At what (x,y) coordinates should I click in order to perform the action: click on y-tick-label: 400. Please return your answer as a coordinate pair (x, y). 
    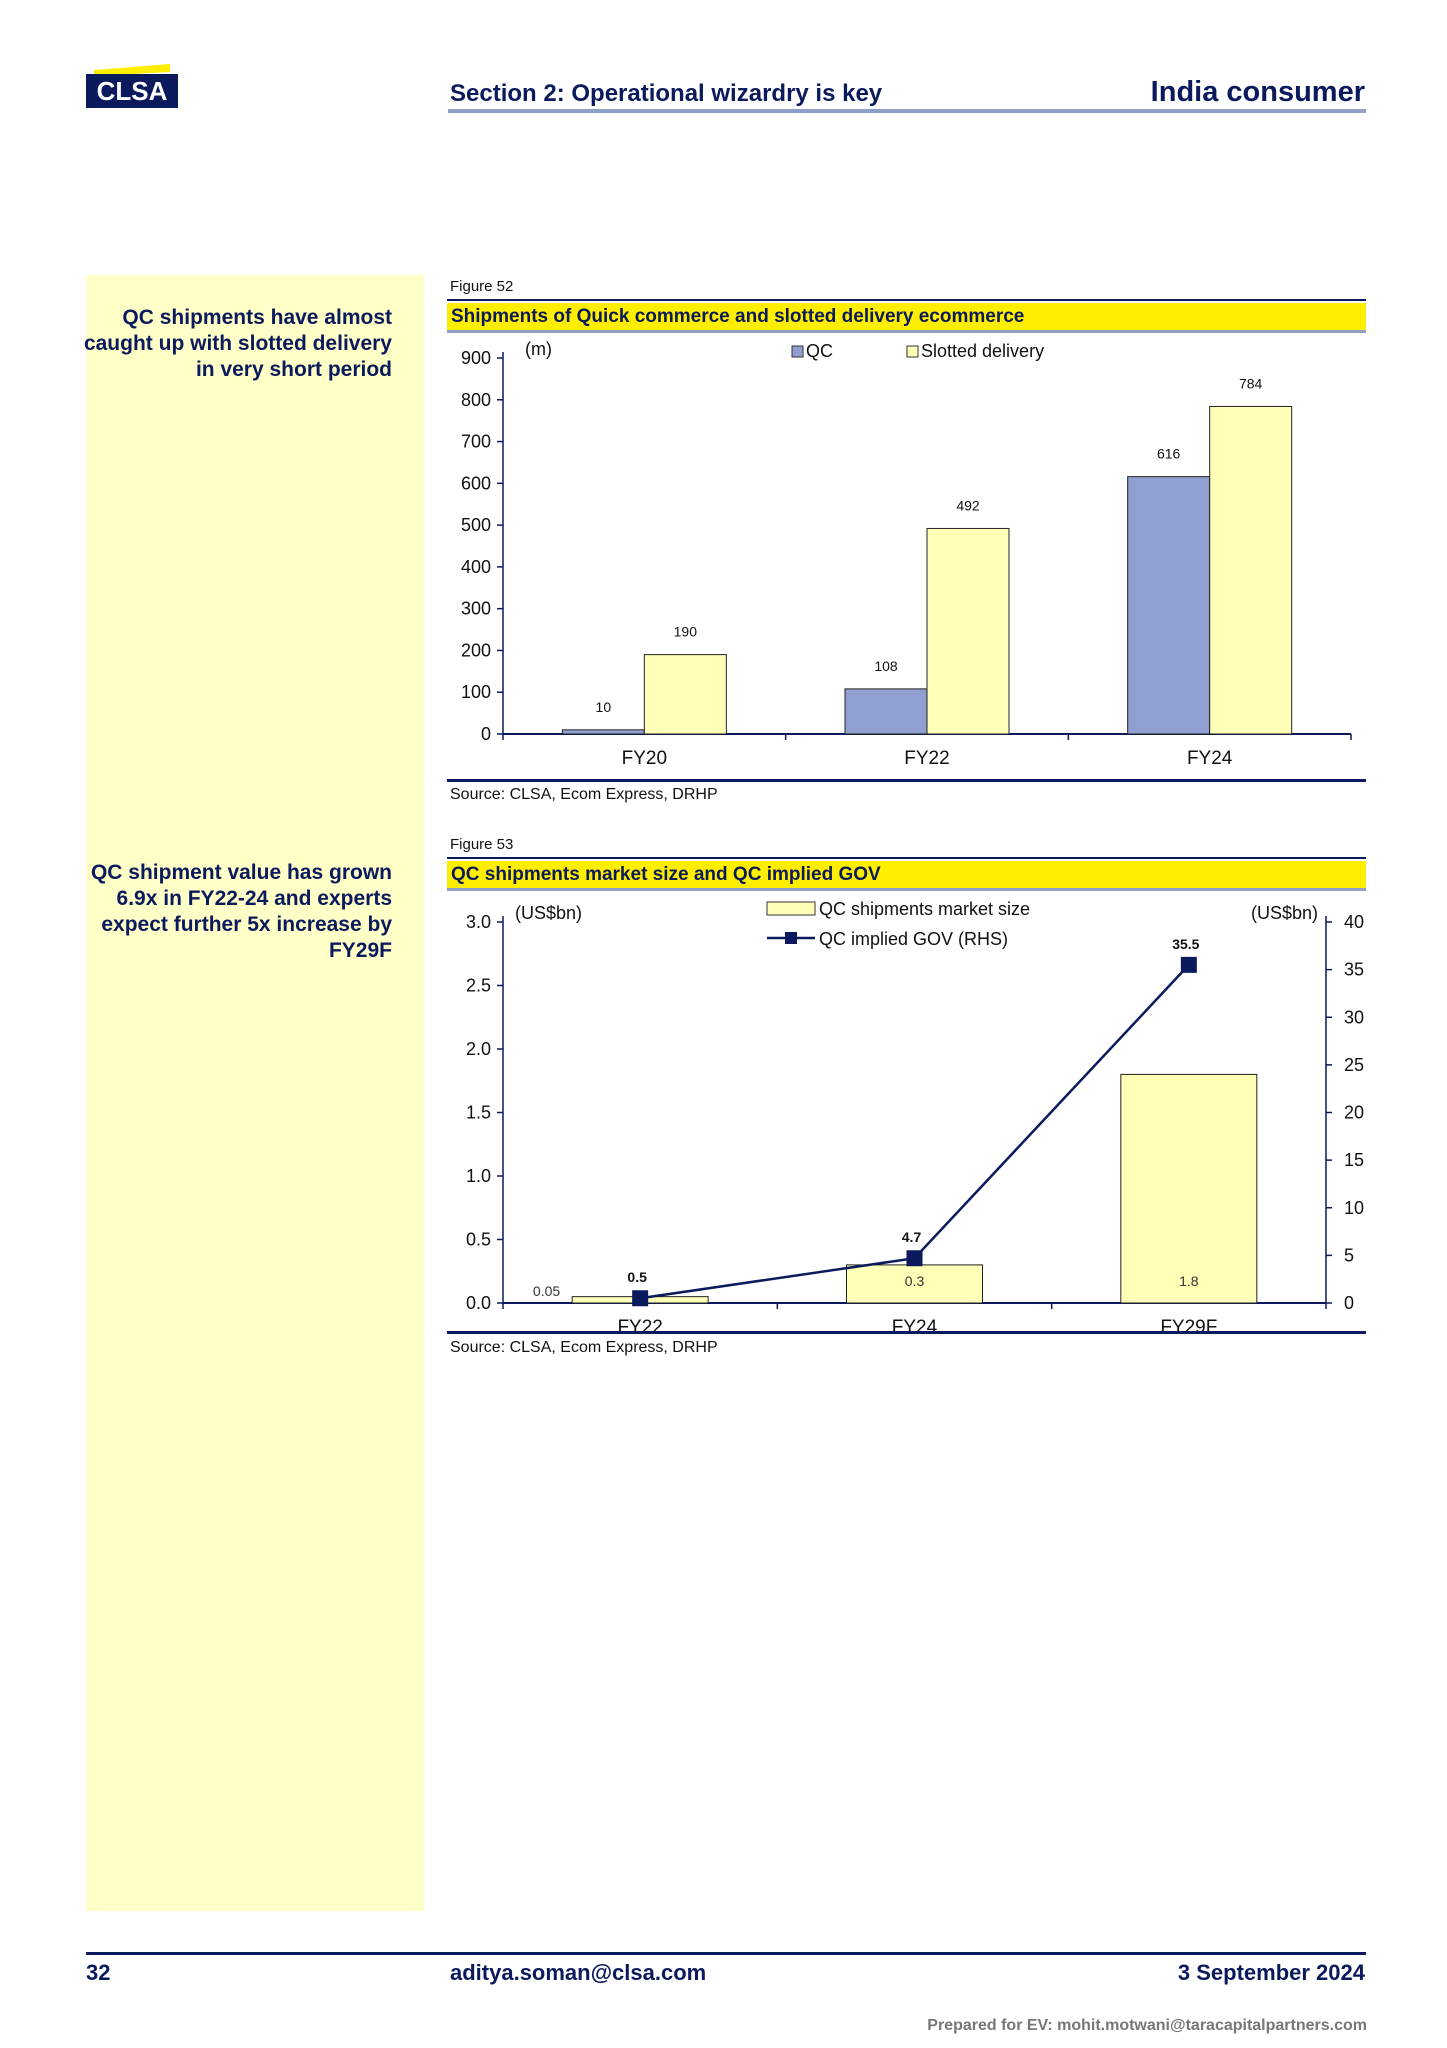
    Looking at the image, I should click on (476, 567).